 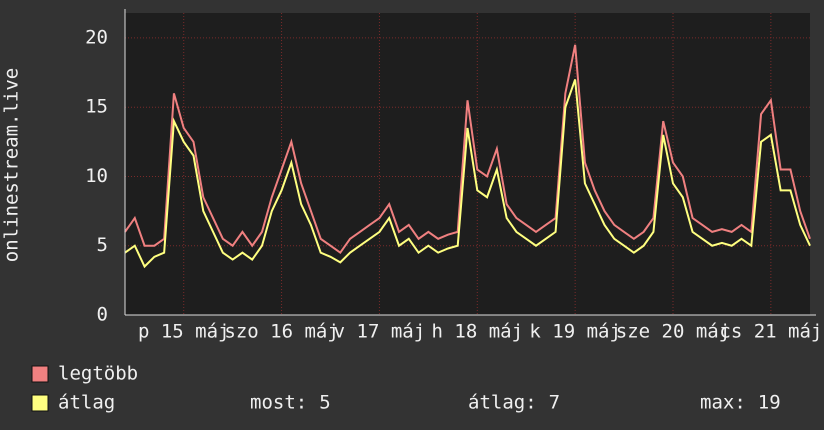 I want to click on stat-label: átlag:, so click(x=502, y=403).